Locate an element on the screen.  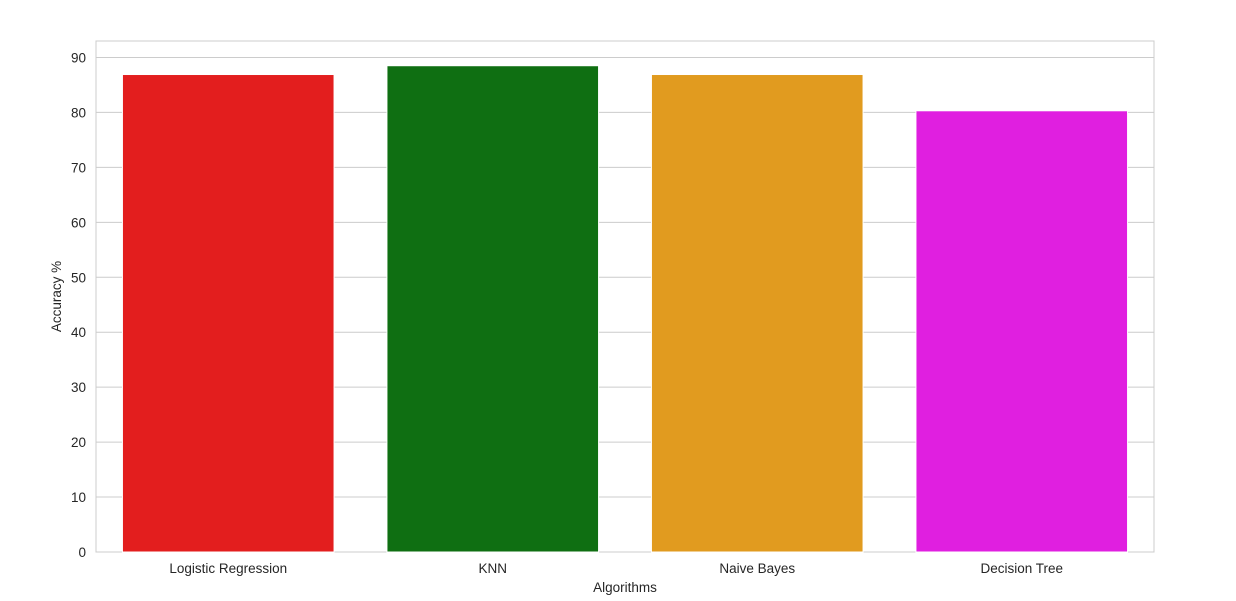
bar-naive-bayes is located at coordinates (757, 313).